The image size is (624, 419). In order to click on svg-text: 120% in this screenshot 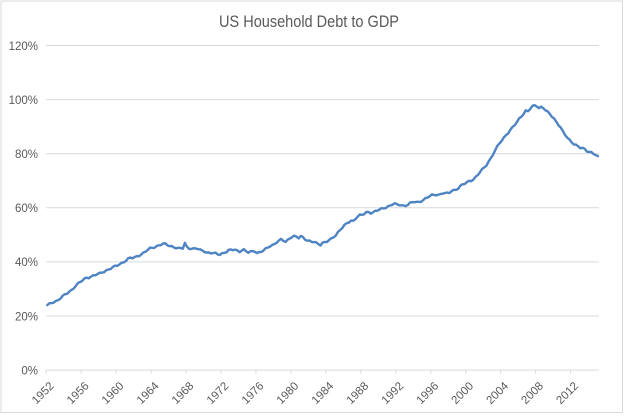, I will do `click(23, 47)`.